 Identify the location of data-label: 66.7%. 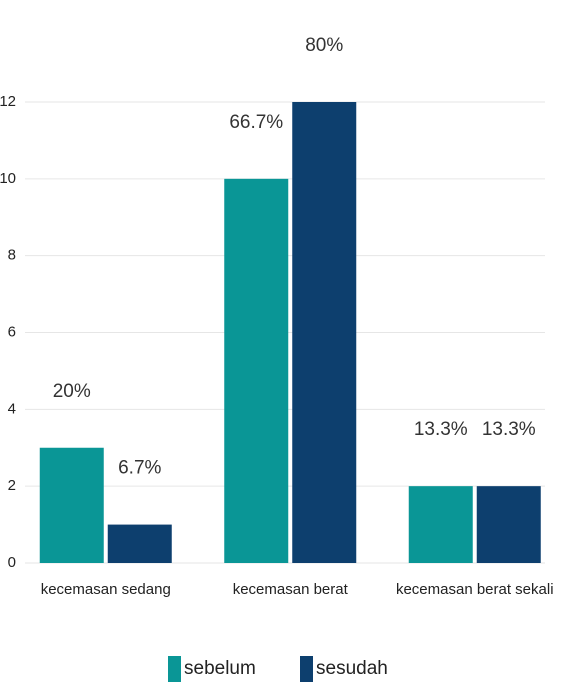
(256, 122).